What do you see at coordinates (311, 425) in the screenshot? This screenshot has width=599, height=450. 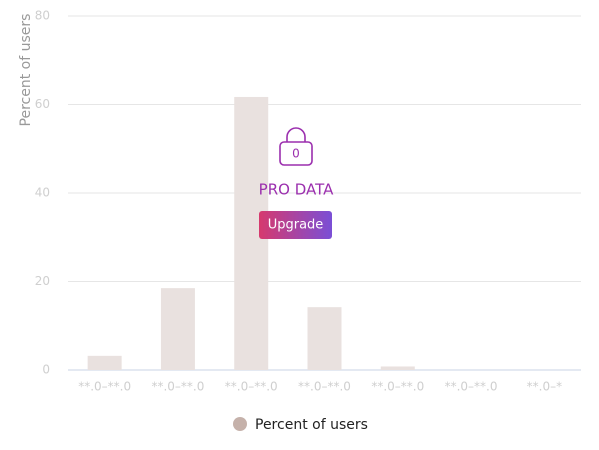 I see `legend-label: Percent of users` at bounding box center [311, 425].